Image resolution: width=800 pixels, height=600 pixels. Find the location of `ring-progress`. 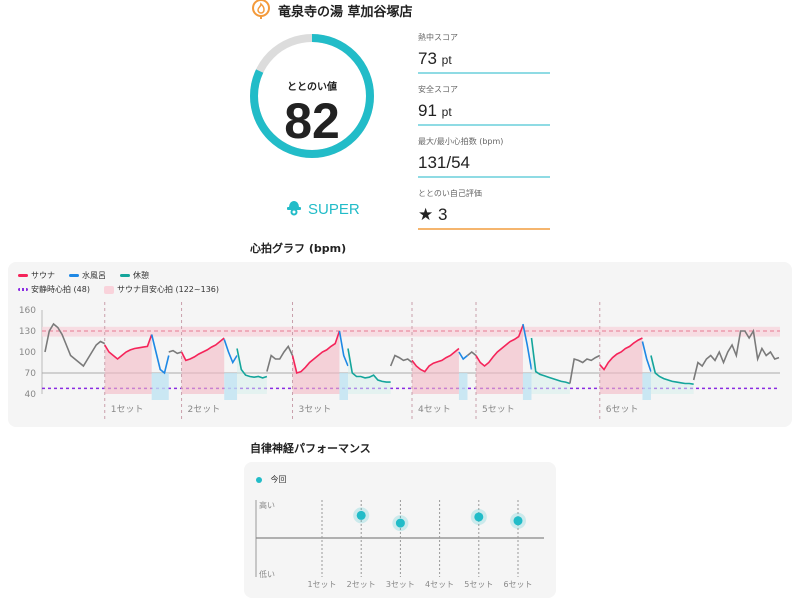

ring-progress is located at coordinates (312, 96).